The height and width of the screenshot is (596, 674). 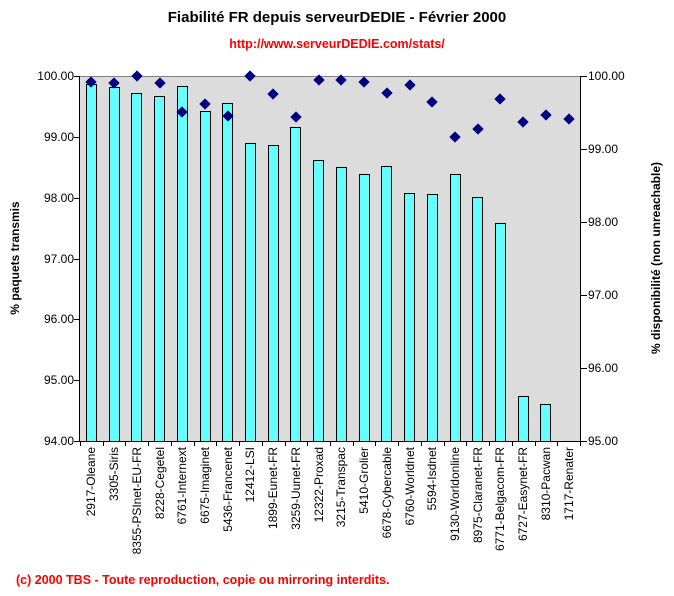 I want to click on left-axis-tick-label: 100.00, so click(x=55, y=76).